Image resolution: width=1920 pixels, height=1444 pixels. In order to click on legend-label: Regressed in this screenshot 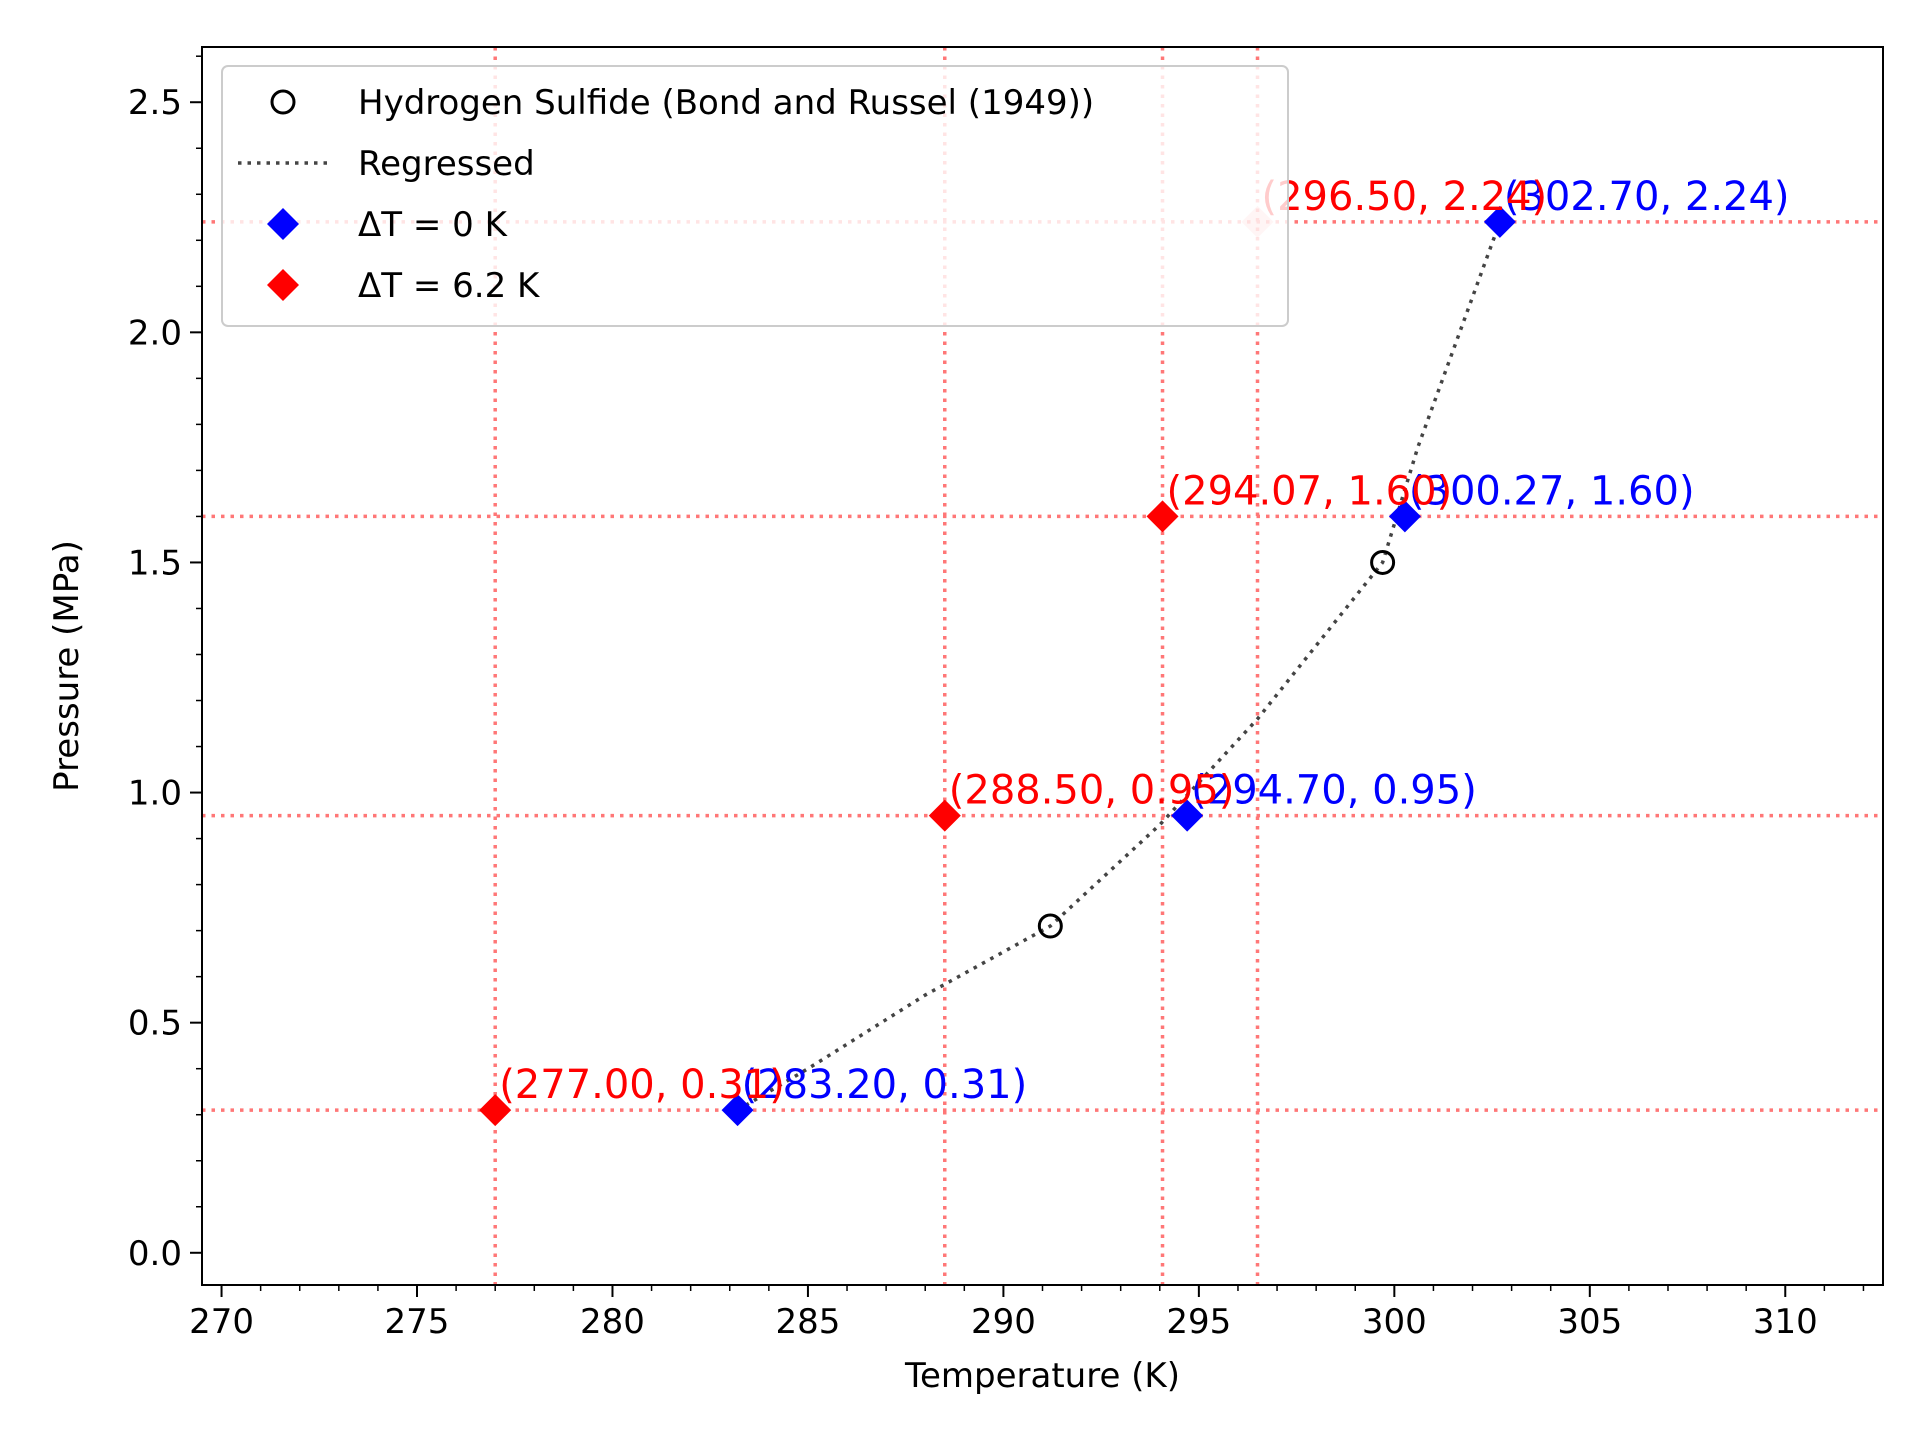, I will do `click(446, 164)`.